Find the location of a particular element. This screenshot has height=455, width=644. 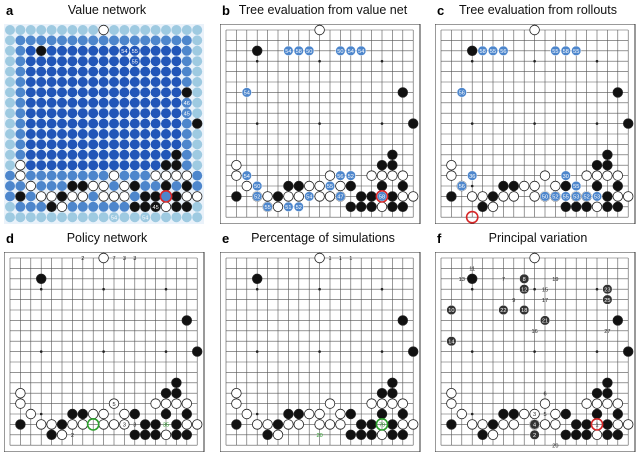

panel-title: Tree evaluation from value net is located at coordinates (323, 10).